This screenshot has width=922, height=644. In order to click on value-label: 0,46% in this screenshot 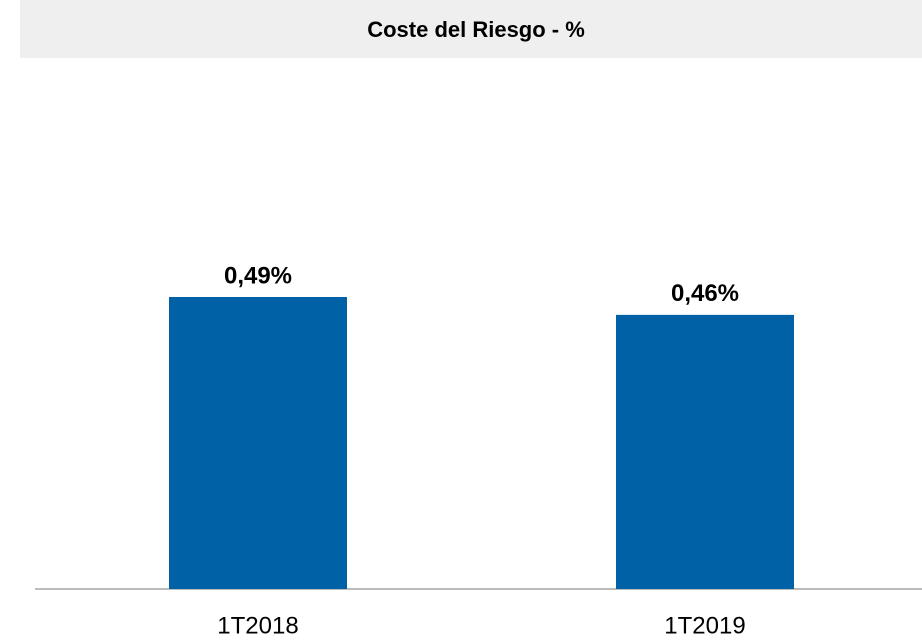, I will do `click(705, 293)`.